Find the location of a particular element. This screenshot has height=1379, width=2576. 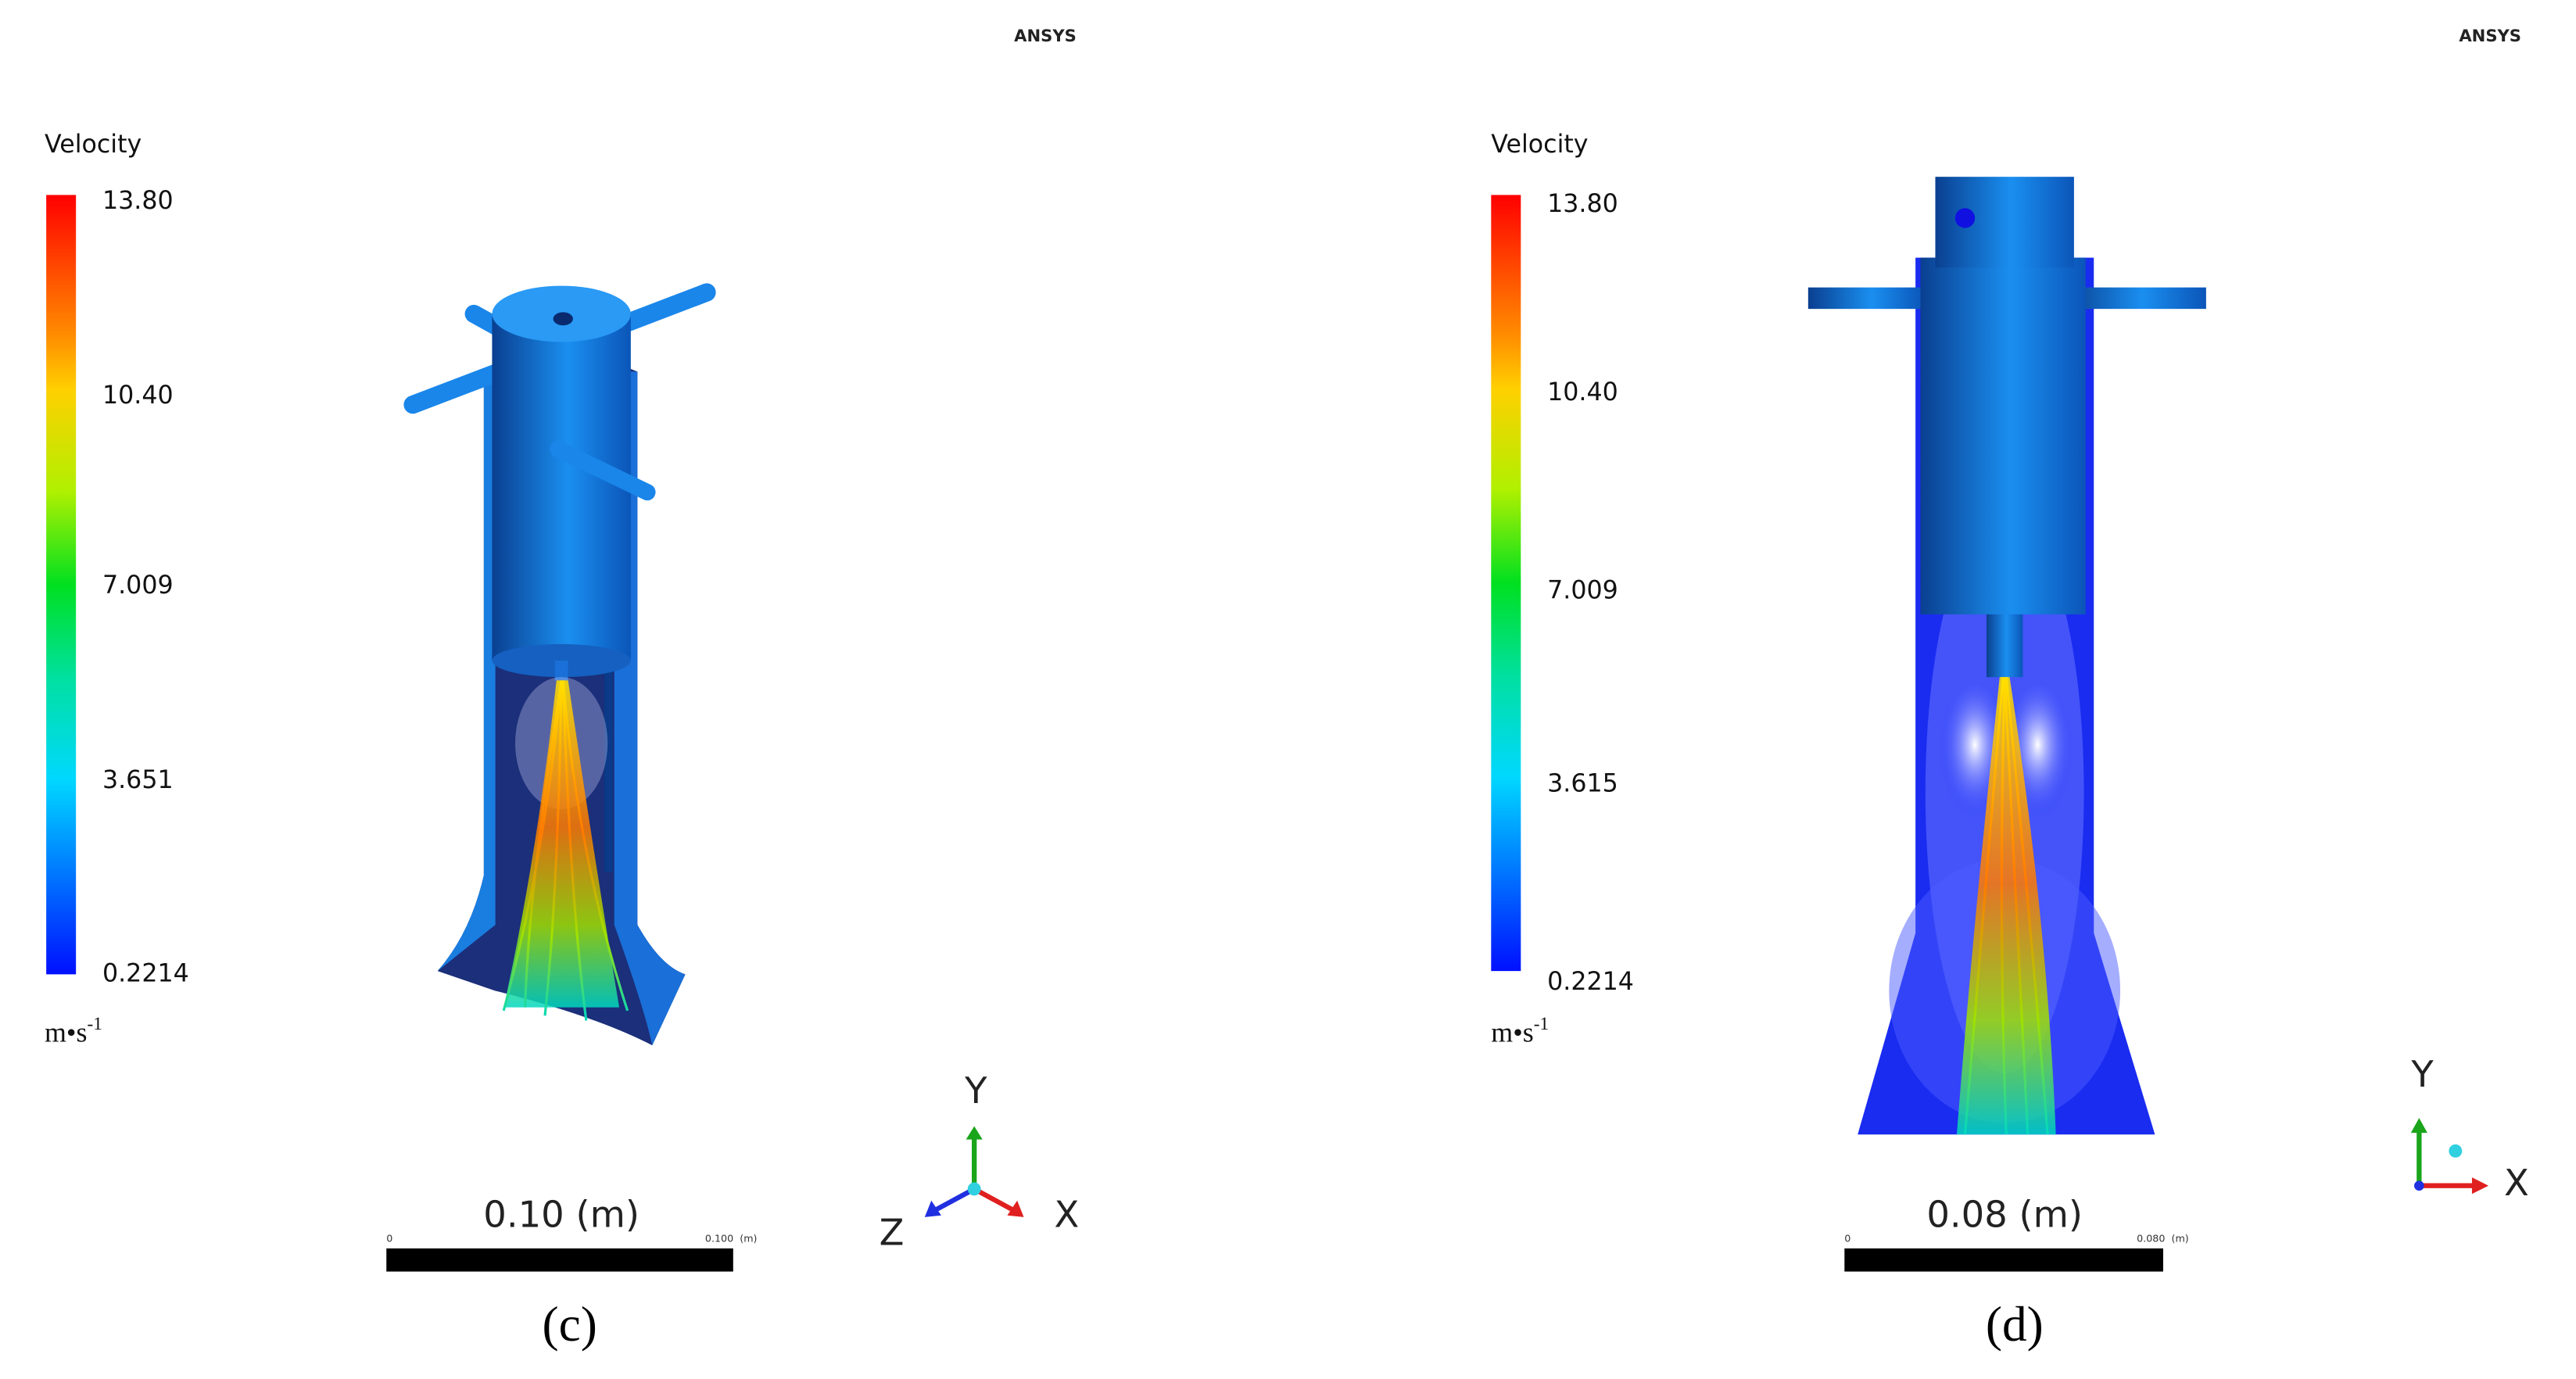

geometry-circle is located at coordinates (1965, 218).